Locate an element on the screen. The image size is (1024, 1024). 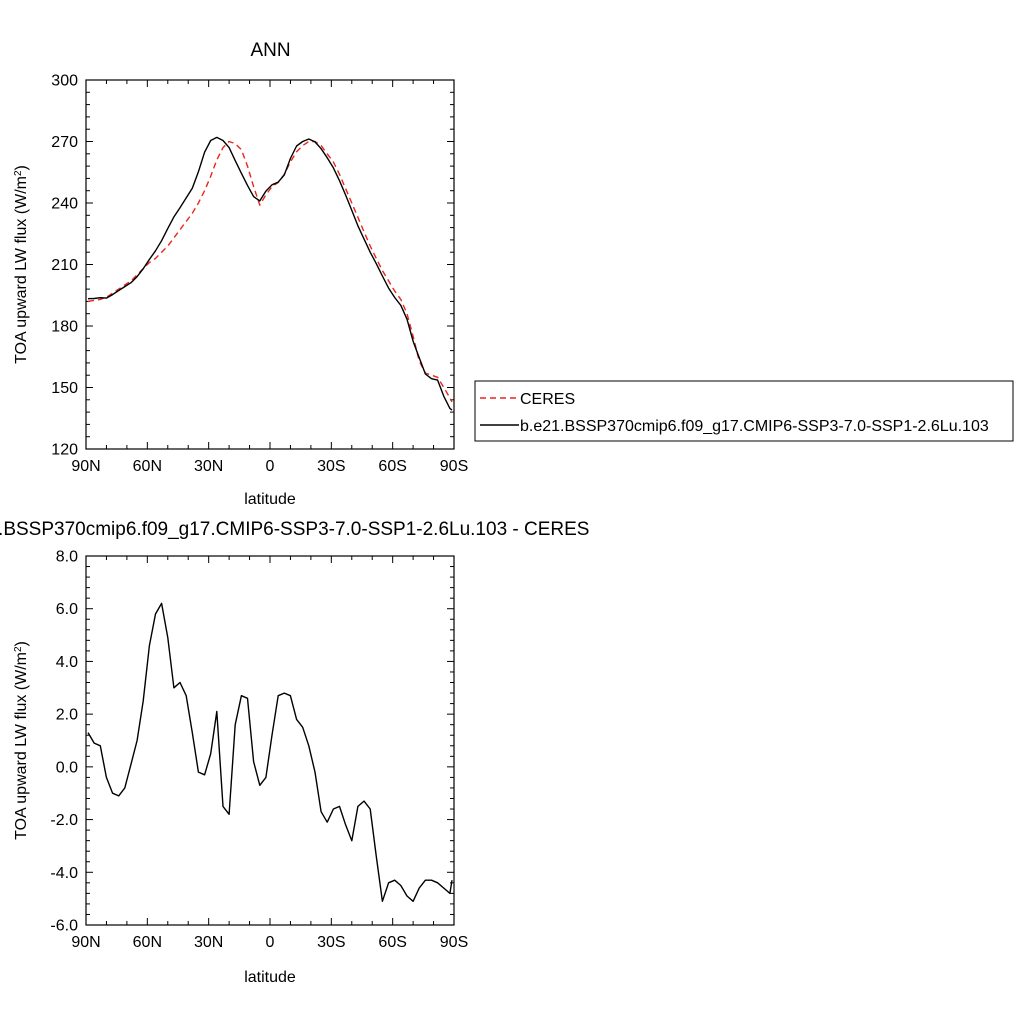
bottom-series-line-model is located at coordinates (270, 752).